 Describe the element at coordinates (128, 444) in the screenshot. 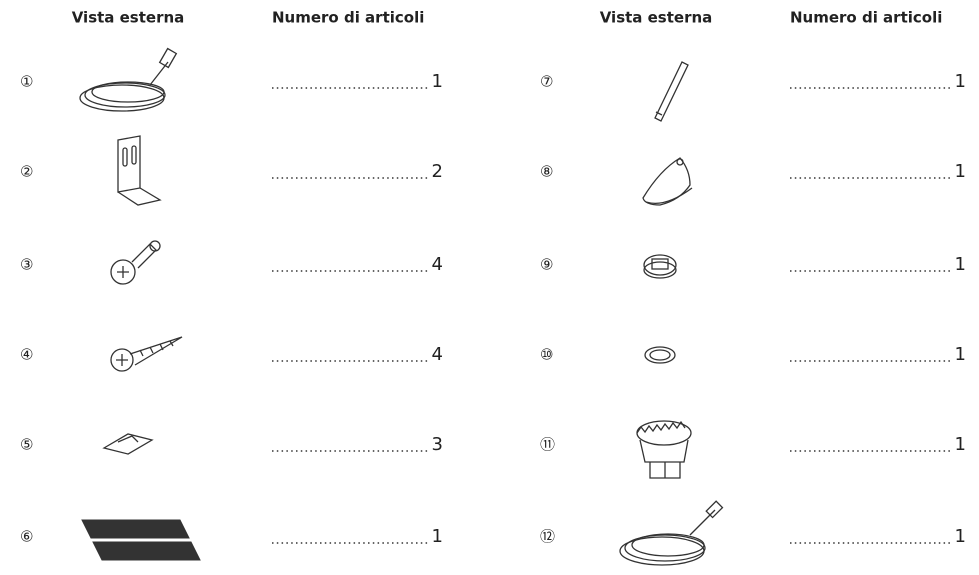

I see `icon-clip` at that location.